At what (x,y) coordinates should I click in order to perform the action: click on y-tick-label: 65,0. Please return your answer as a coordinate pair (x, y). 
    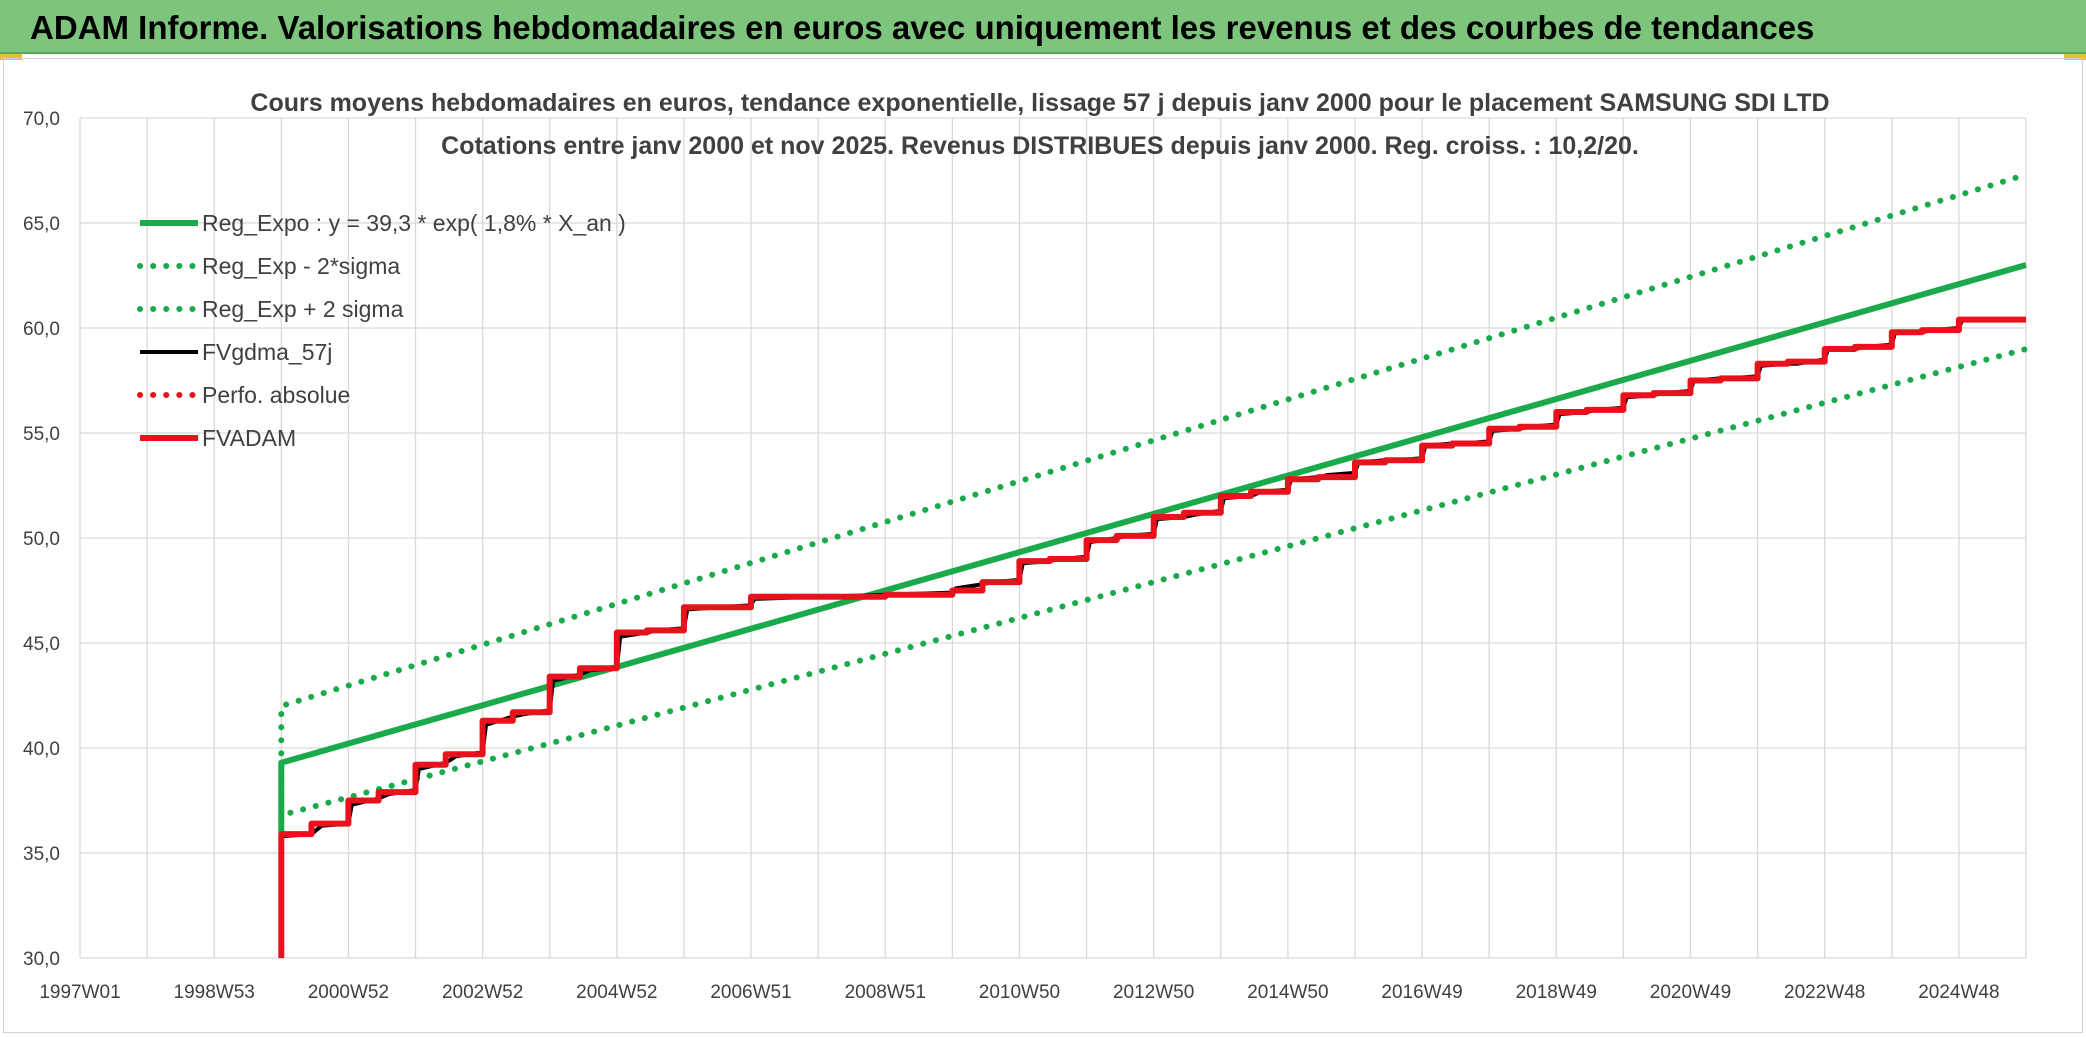
    Looking at the image, I should click on (41, 224).